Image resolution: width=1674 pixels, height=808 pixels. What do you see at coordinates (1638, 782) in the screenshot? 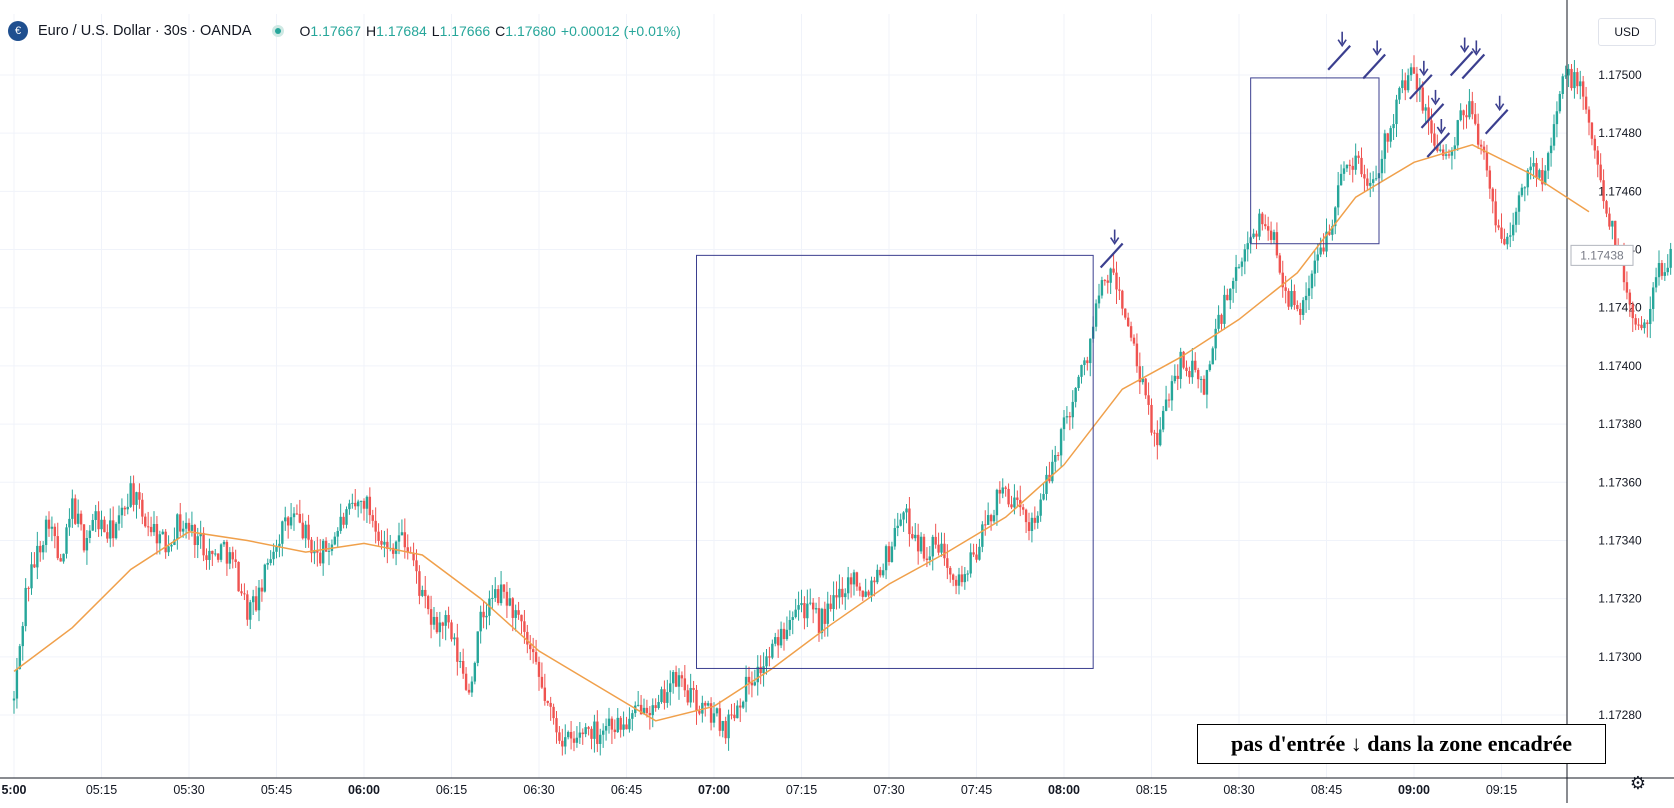
I see `gear-icon: ⚙` at bounding box center [1638, 782].